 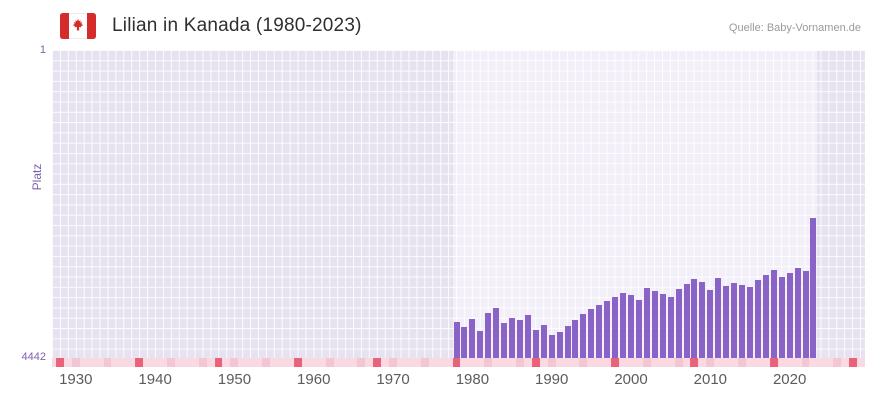 What do you see at coordinates (742, 321) in the screenshot?
I see `bar-2014` at bounding box center [742, 321].